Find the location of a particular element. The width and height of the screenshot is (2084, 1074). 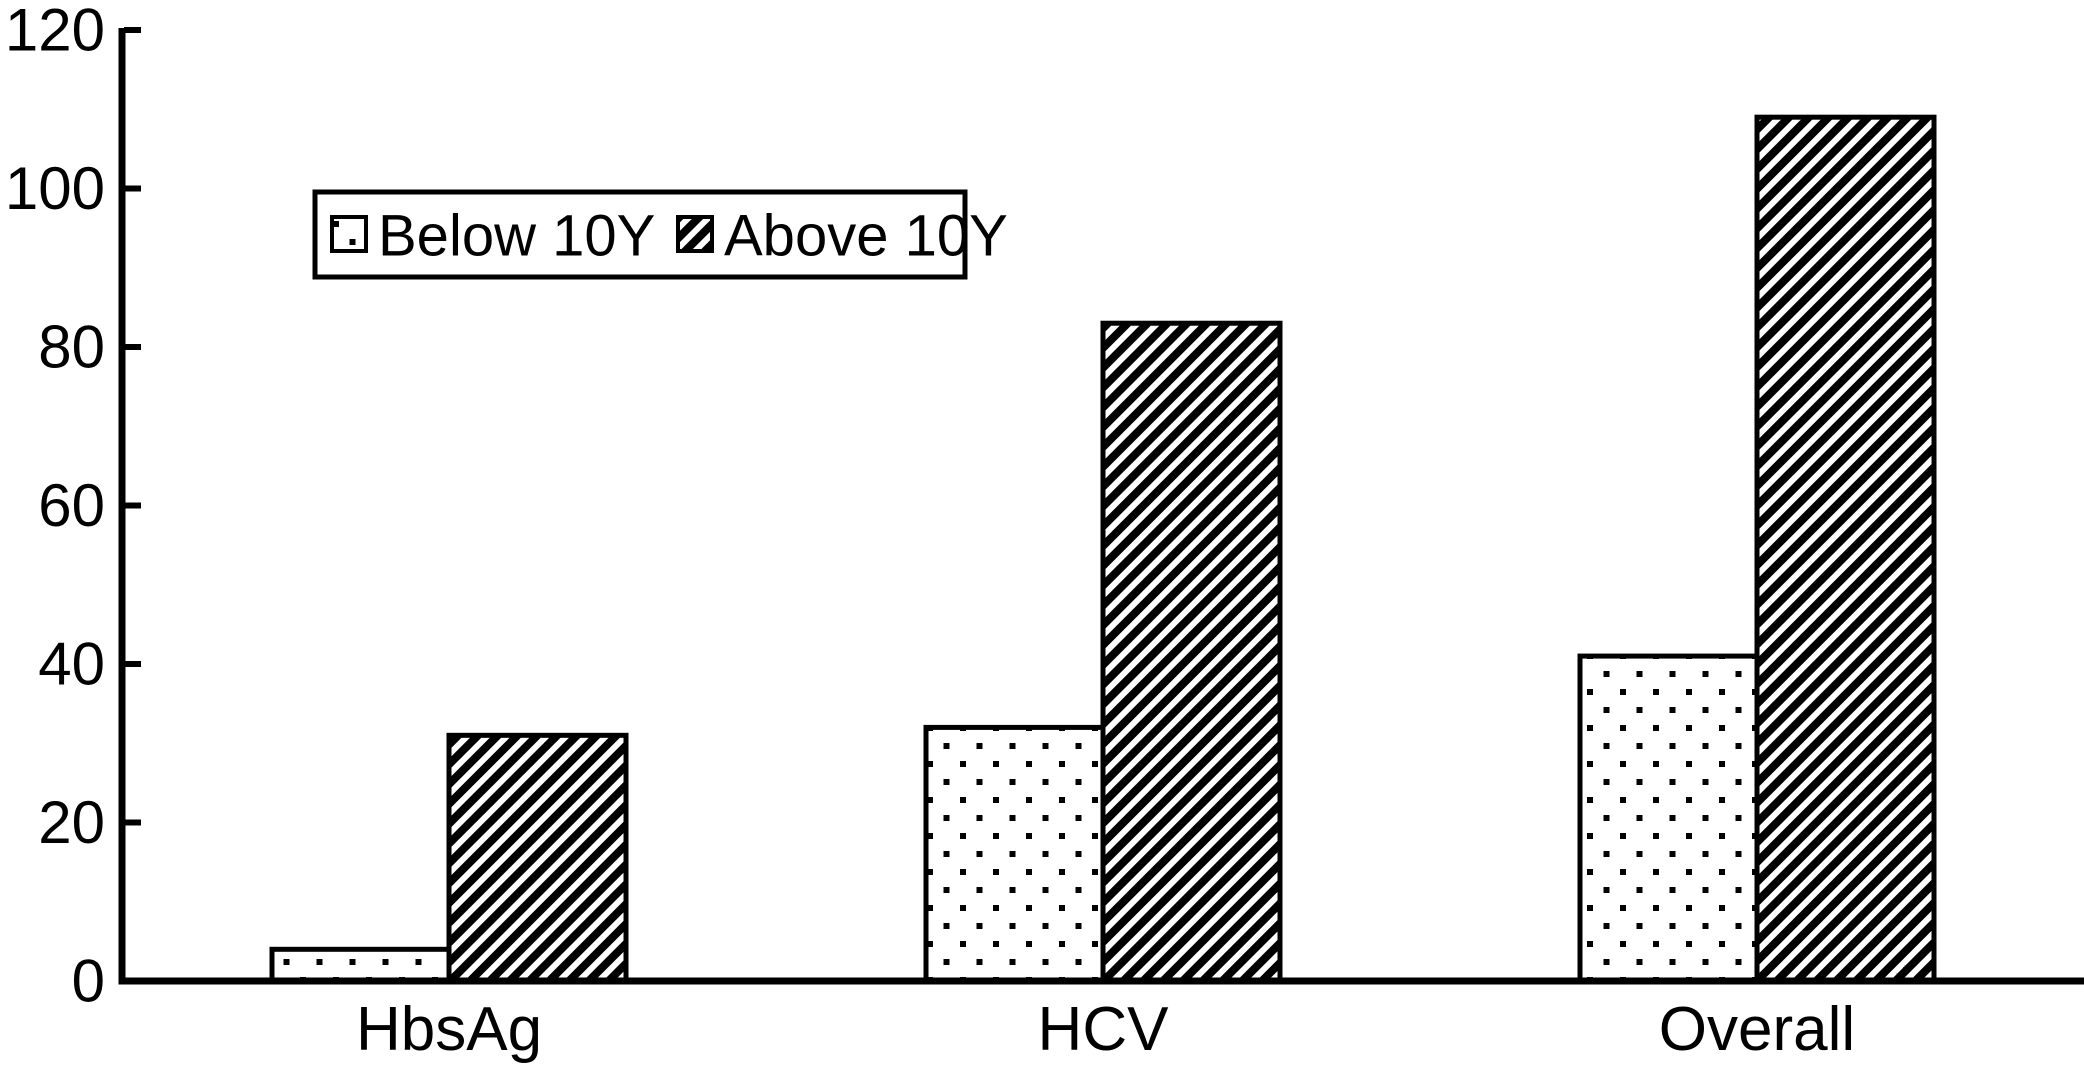

legend: Below 10Y Above 10Y is located at coordinates (660, 234).